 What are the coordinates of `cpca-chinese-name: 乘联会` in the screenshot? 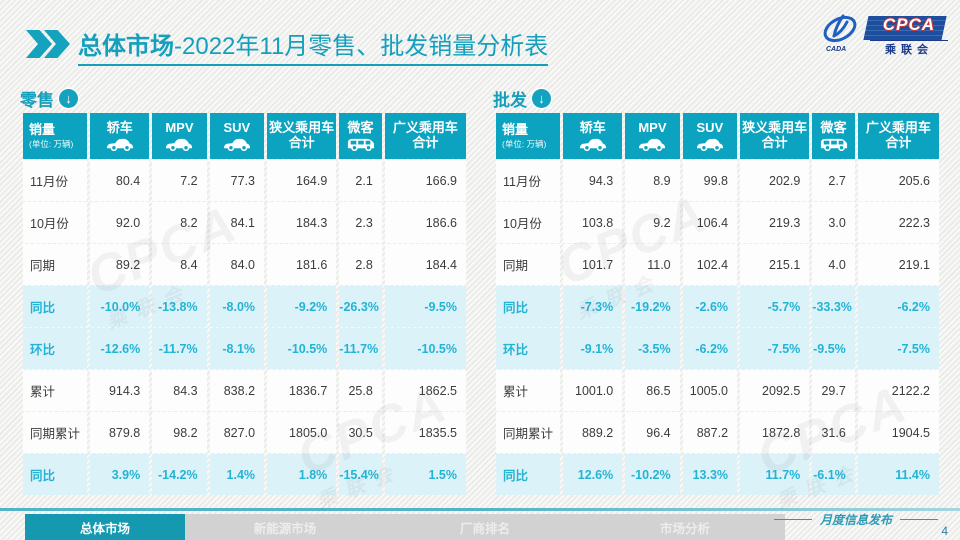 It's located at (909, 48).